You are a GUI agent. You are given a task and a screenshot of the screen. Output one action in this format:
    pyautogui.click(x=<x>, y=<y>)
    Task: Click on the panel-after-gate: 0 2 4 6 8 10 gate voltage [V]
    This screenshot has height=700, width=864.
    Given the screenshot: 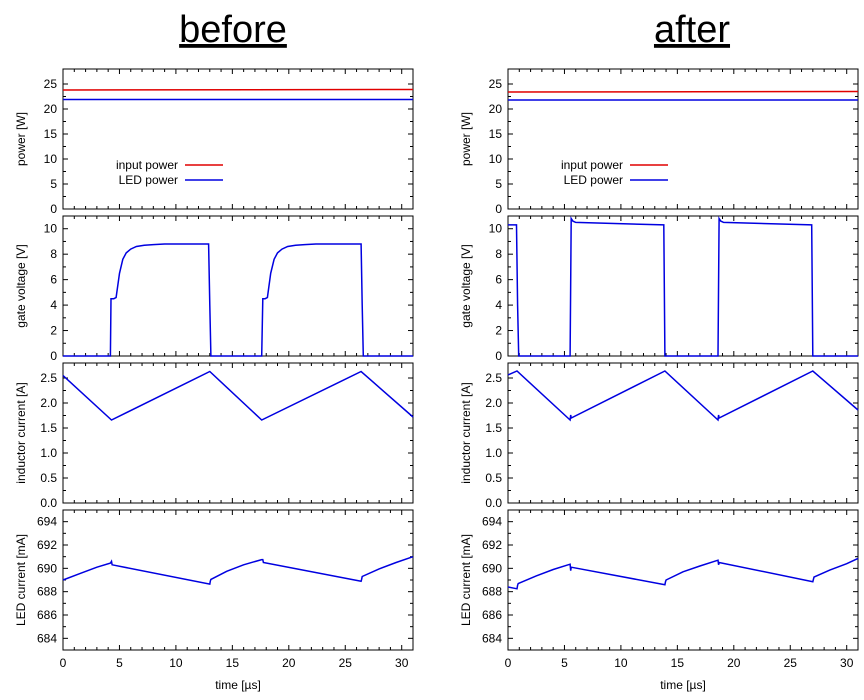 What is the action you would take?
    pyautogui.click(x=659, y=289)
    